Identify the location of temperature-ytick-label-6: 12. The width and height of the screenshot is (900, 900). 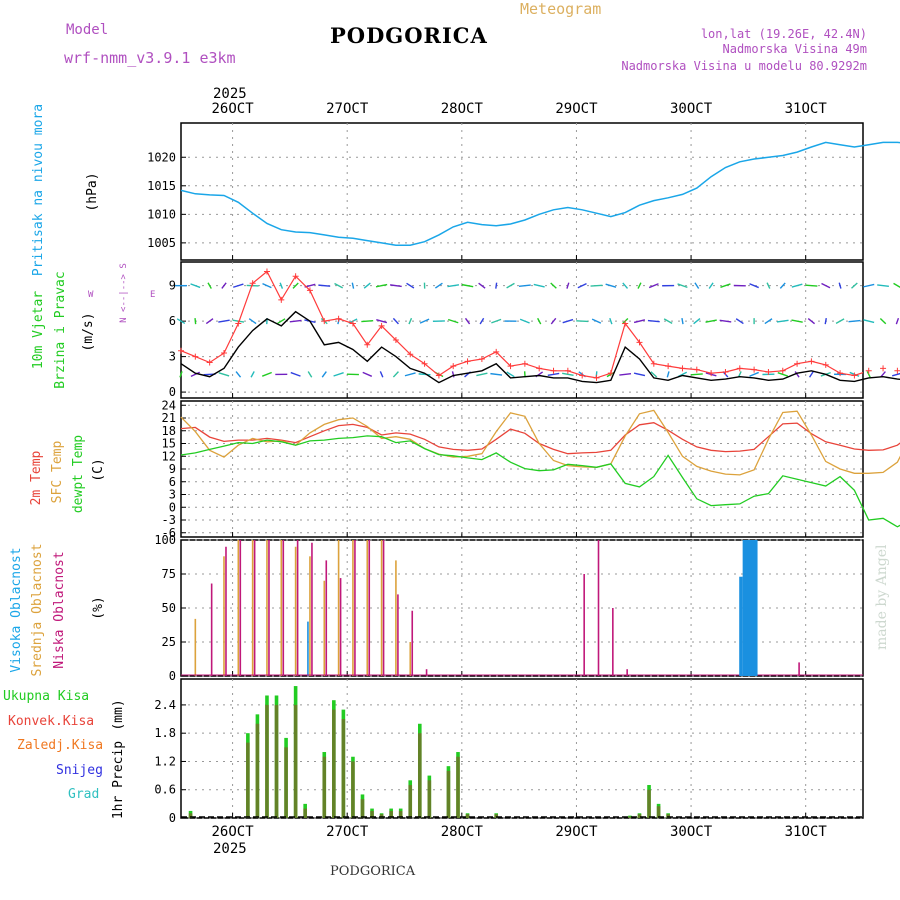
(169, 456).